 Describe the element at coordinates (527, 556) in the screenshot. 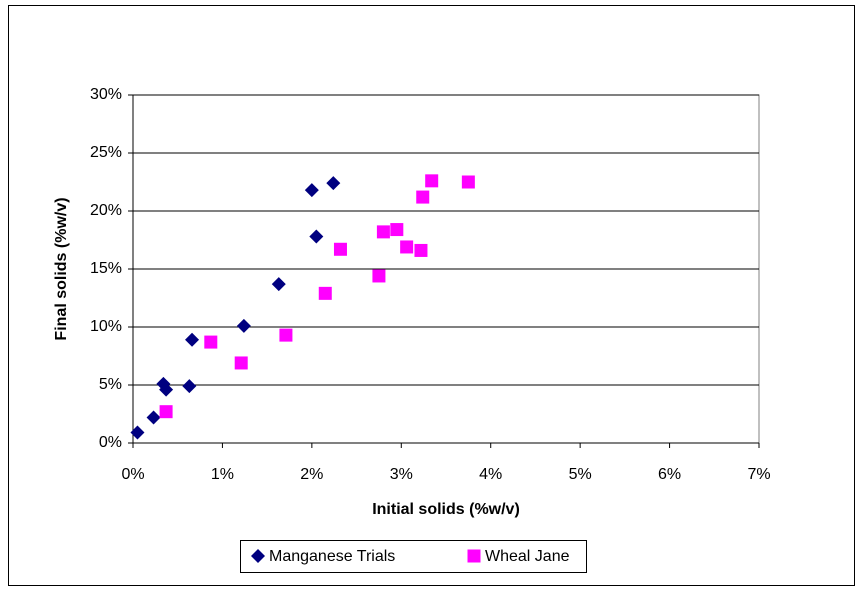

I see `legend-label: Wheal Jane` at that location.